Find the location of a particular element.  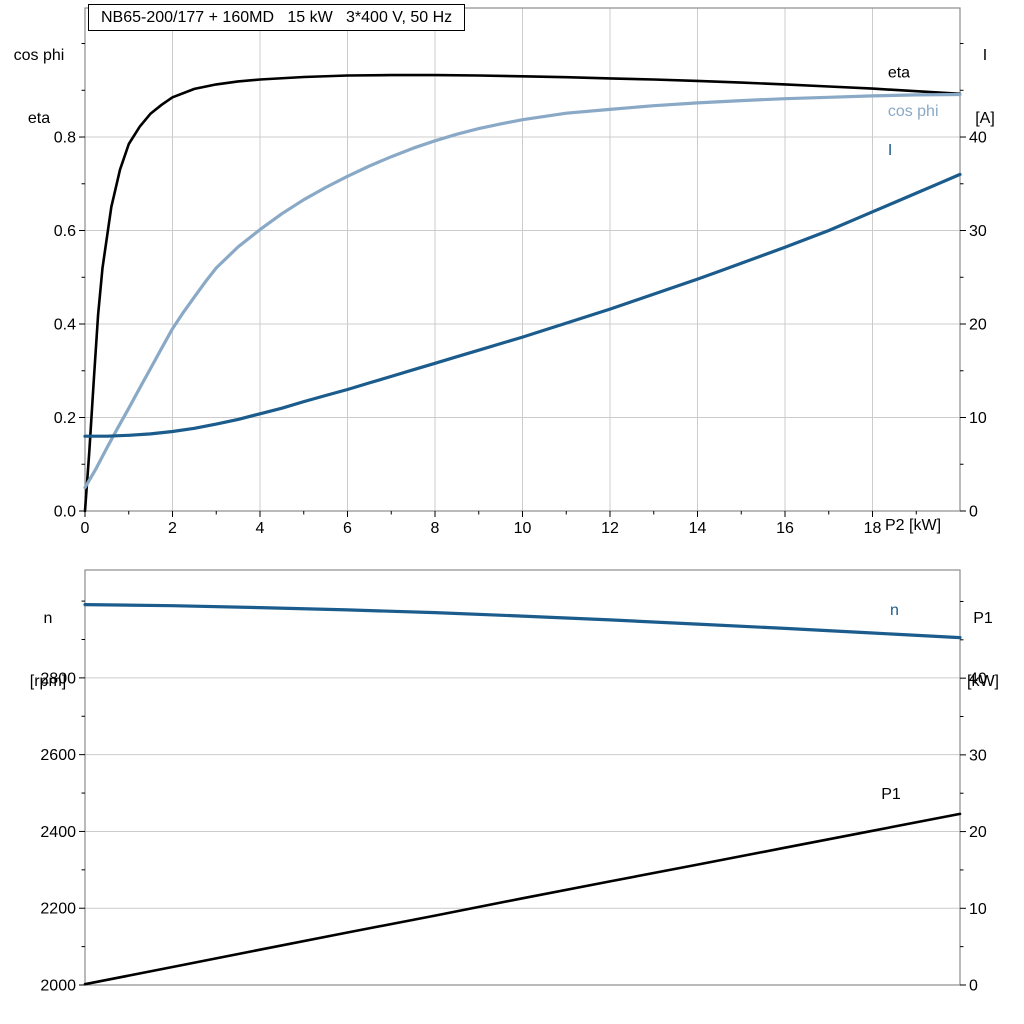

x-tick-label: 6 is located at coordinates (347, 528).